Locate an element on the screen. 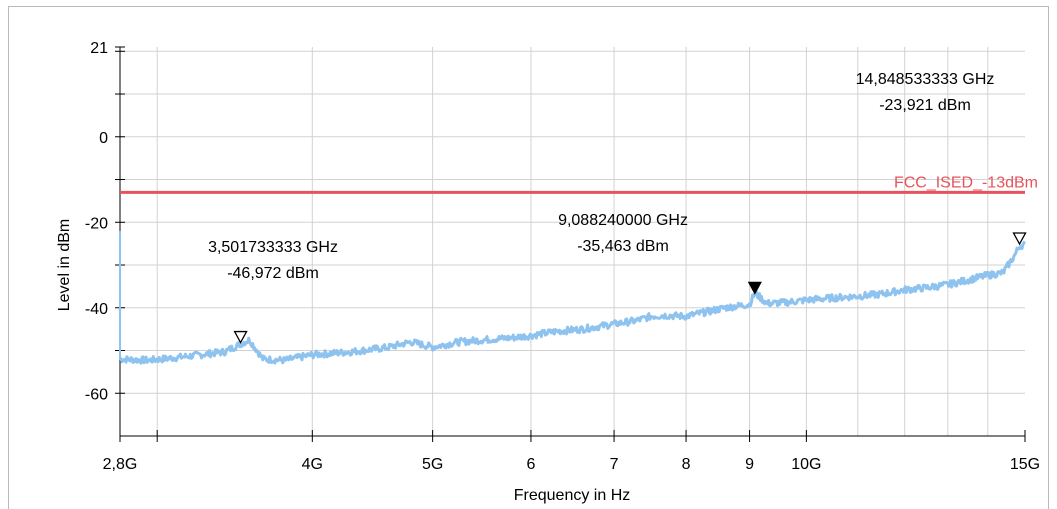  marker-frequency-label: 14,848533333 GHz is located at coordinates (925, 79).